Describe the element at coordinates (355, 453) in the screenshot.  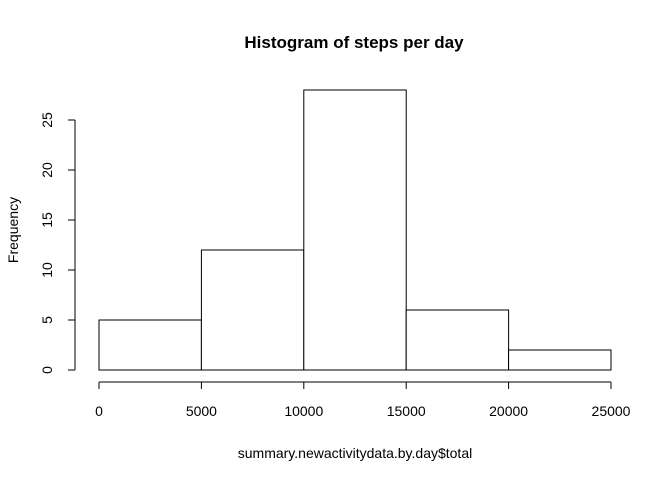
I see `x-axis-label: summary.newactivitydata.by.day$total` at that location.